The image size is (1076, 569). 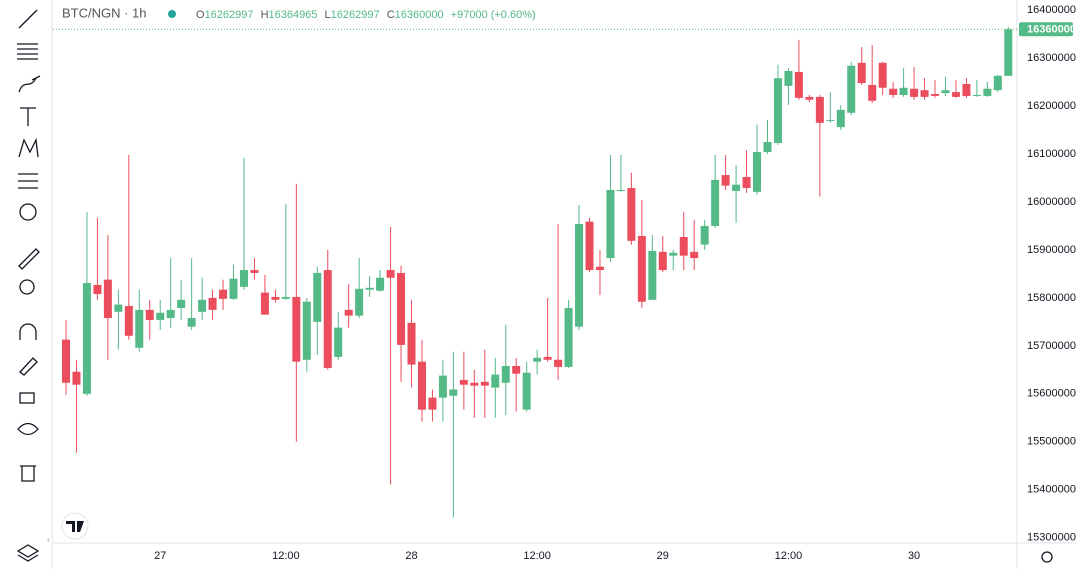 What do you see at coordinates (160, 556) in the screenshot?
I see `x-tick-label: 27` at bounding box center [160, 556].